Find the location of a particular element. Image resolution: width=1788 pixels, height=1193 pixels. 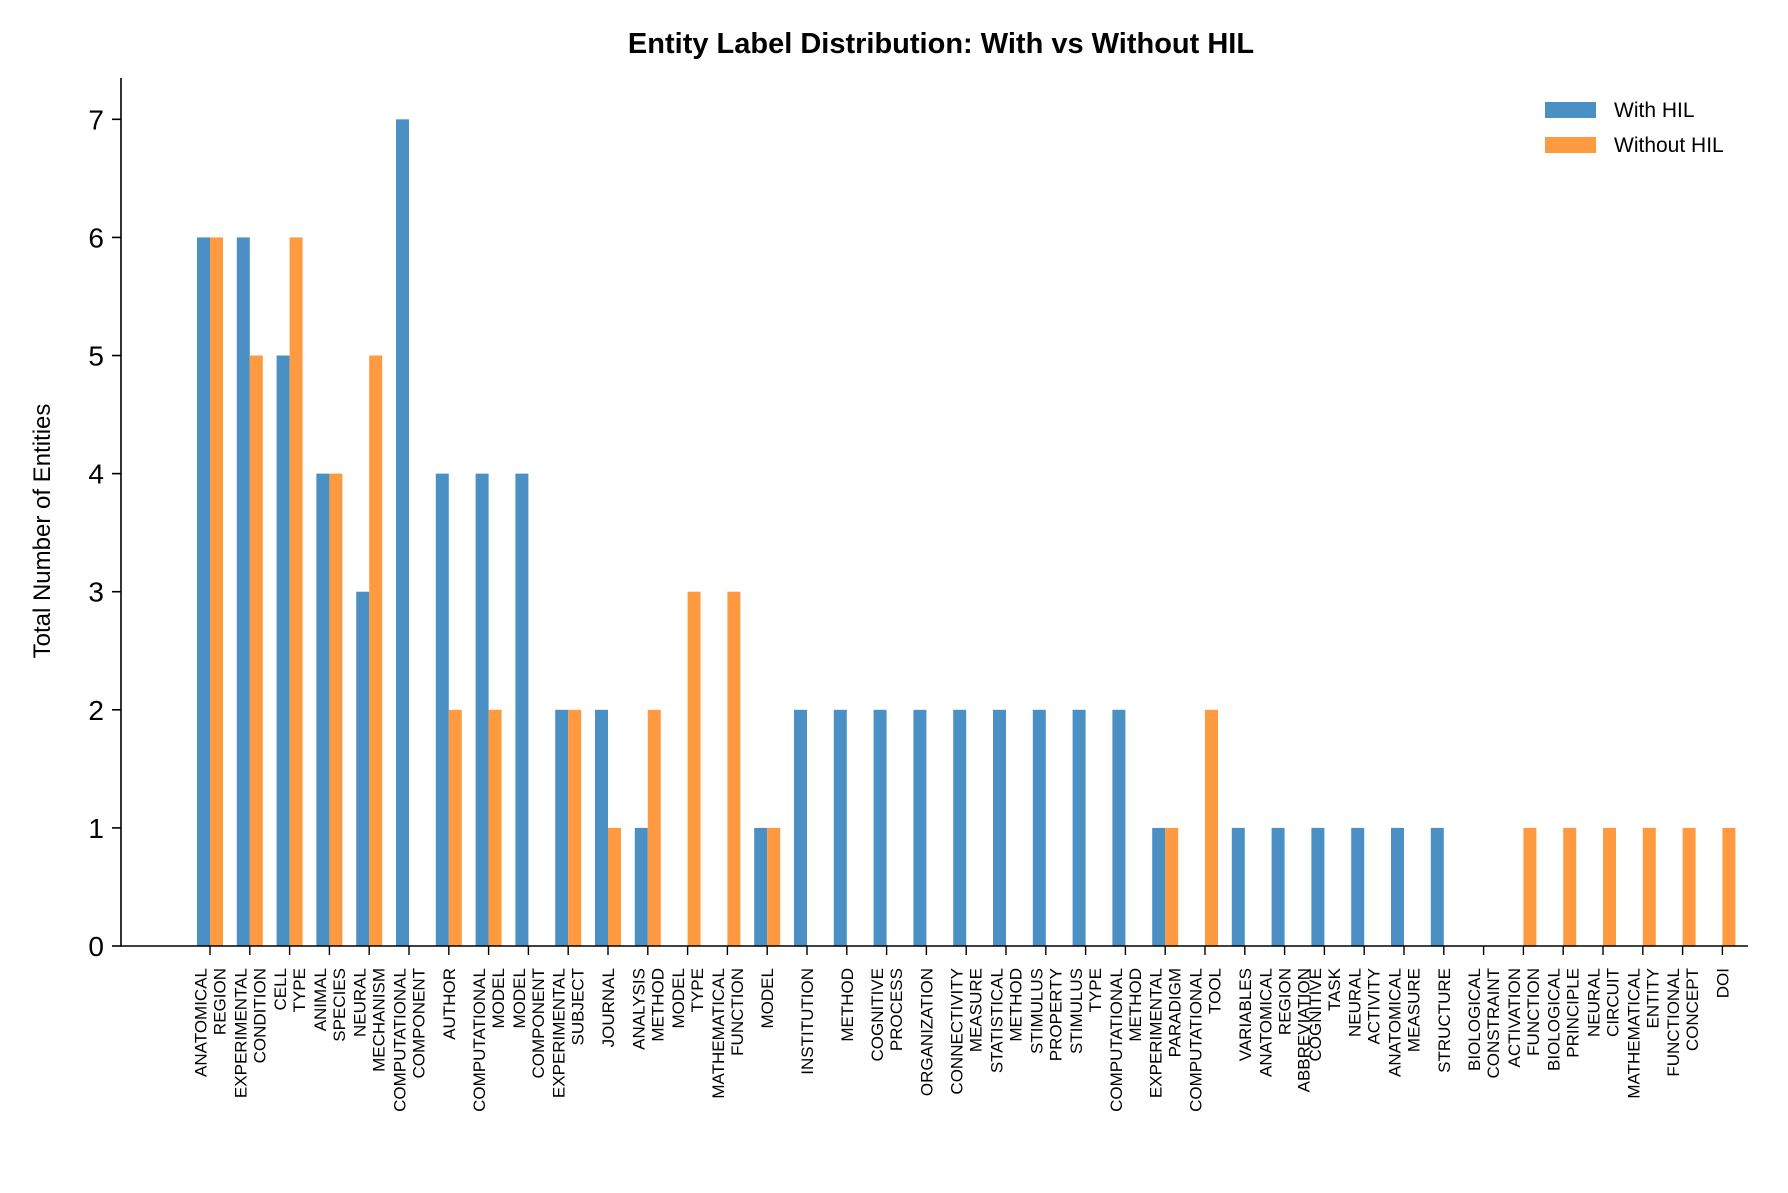

x-tick-label: CONSTRAINT is located at coordinates (1493, 1023).